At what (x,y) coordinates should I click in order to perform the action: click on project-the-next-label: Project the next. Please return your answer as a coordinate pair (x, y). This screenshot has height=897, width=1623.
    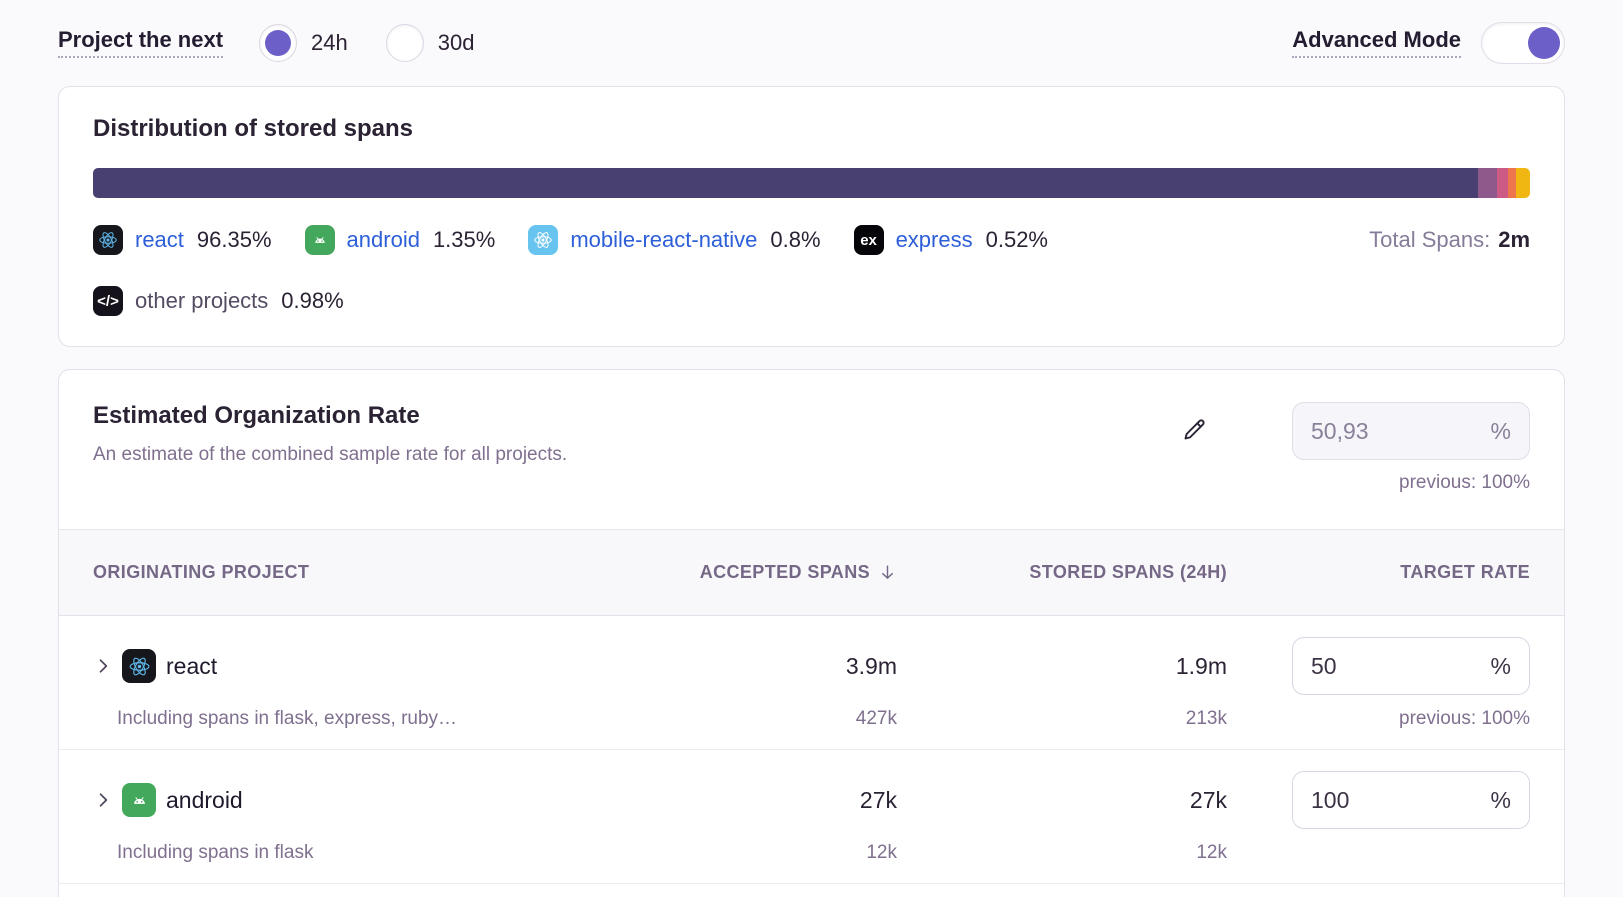
    Looking at the image, I should click on (141, 43).